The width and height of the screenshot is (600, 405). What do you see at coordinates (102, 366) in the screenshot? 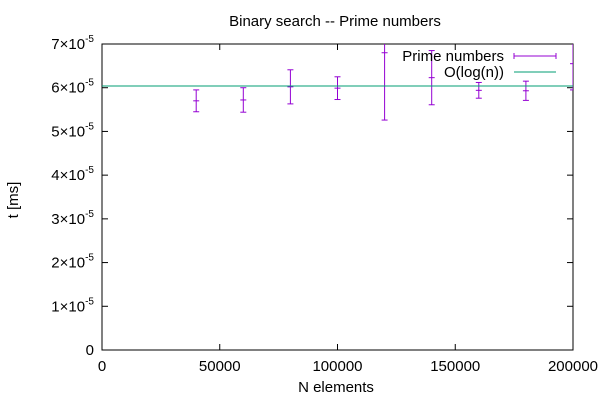
I see `x-tick-label: 0` at bounding box center [102, 366].